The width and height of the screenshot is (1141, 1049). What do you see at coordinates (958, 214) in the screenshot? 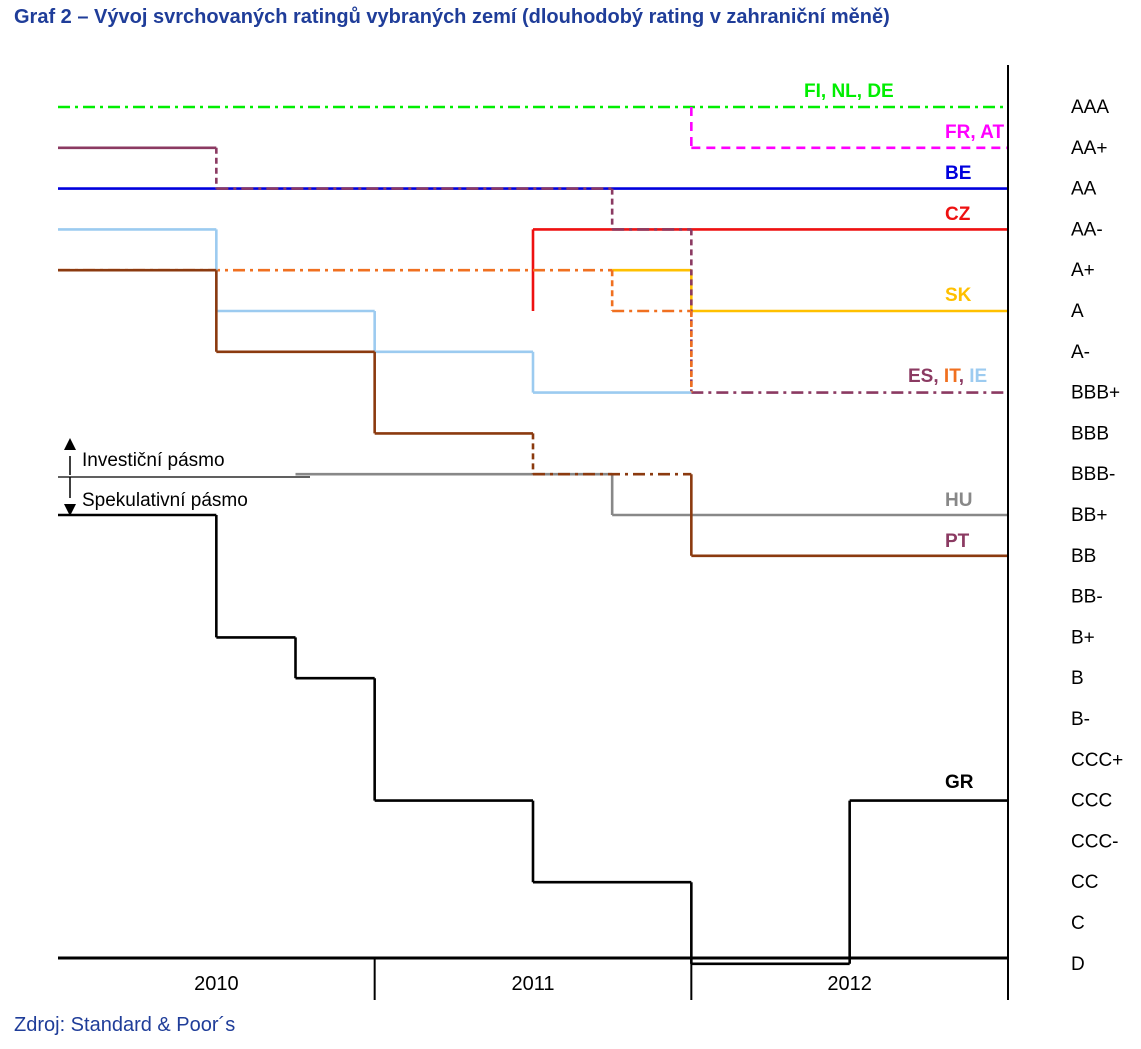
I see `label-cz: CZ` at bounding box center [958, 214].